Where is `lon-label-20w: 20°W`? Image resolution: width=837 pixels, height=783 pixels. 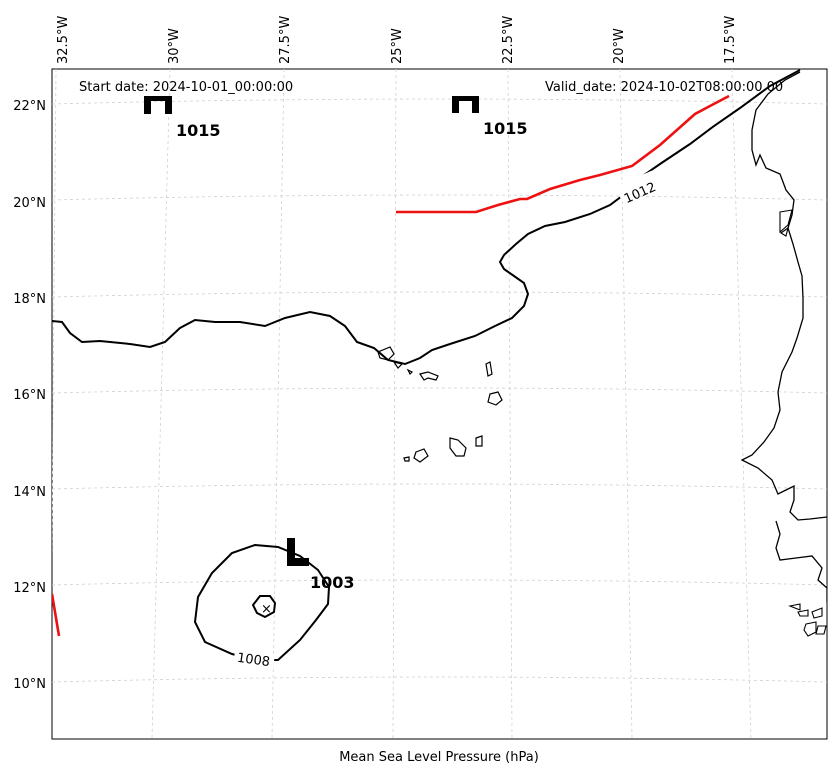 lon-label-20w: 20°W is located at coordinates (619, 46).